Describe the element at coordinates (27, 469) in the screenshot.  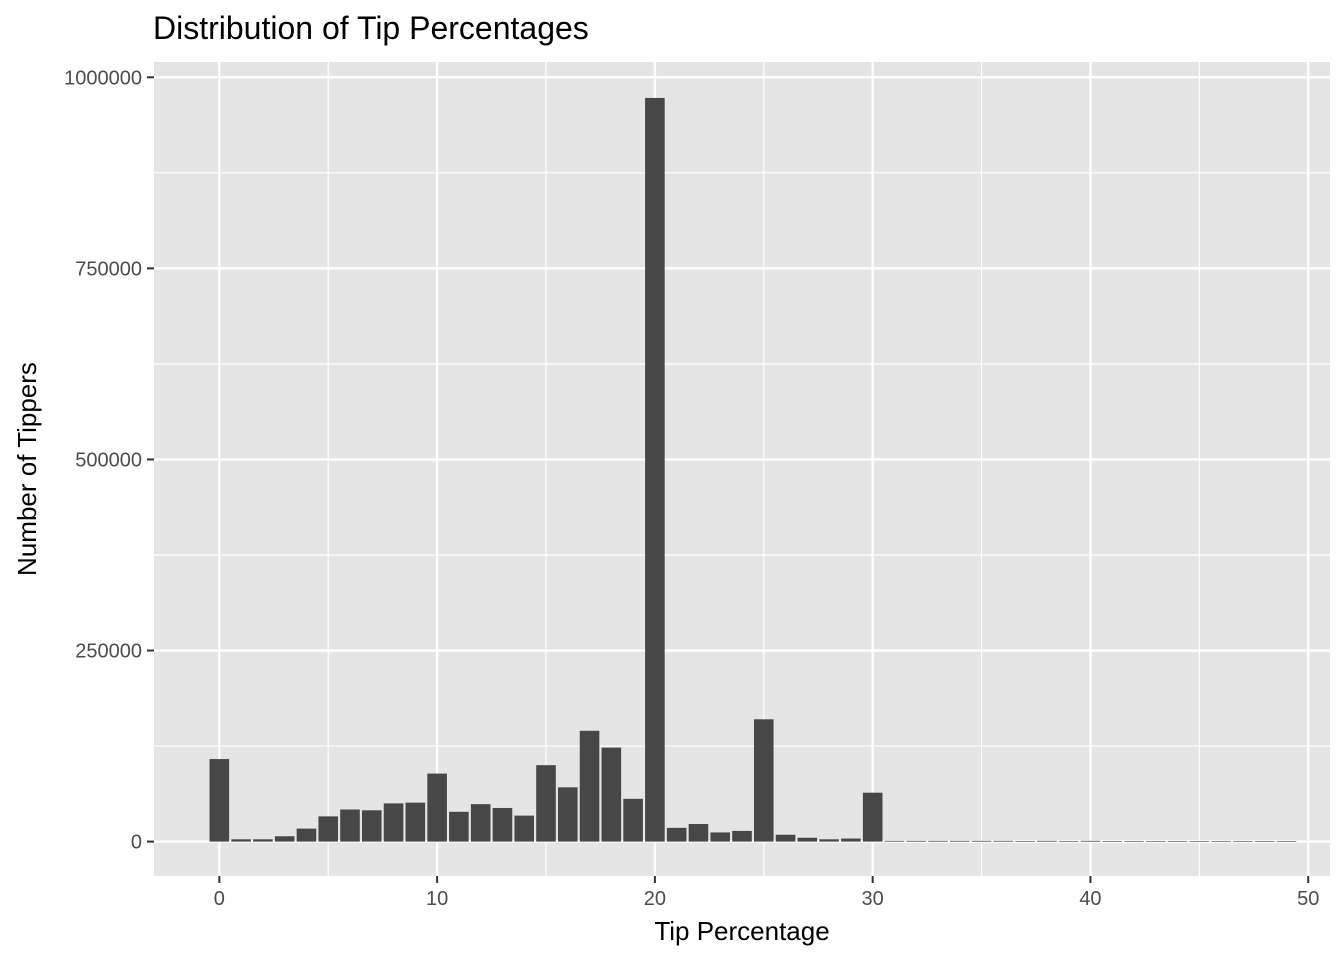
I see `y-axis-title: Number of Tippers` at that location.